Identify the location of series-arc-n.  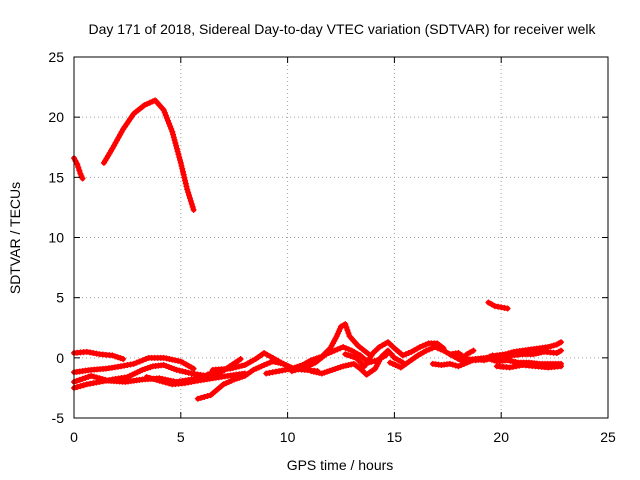
(394, 354).